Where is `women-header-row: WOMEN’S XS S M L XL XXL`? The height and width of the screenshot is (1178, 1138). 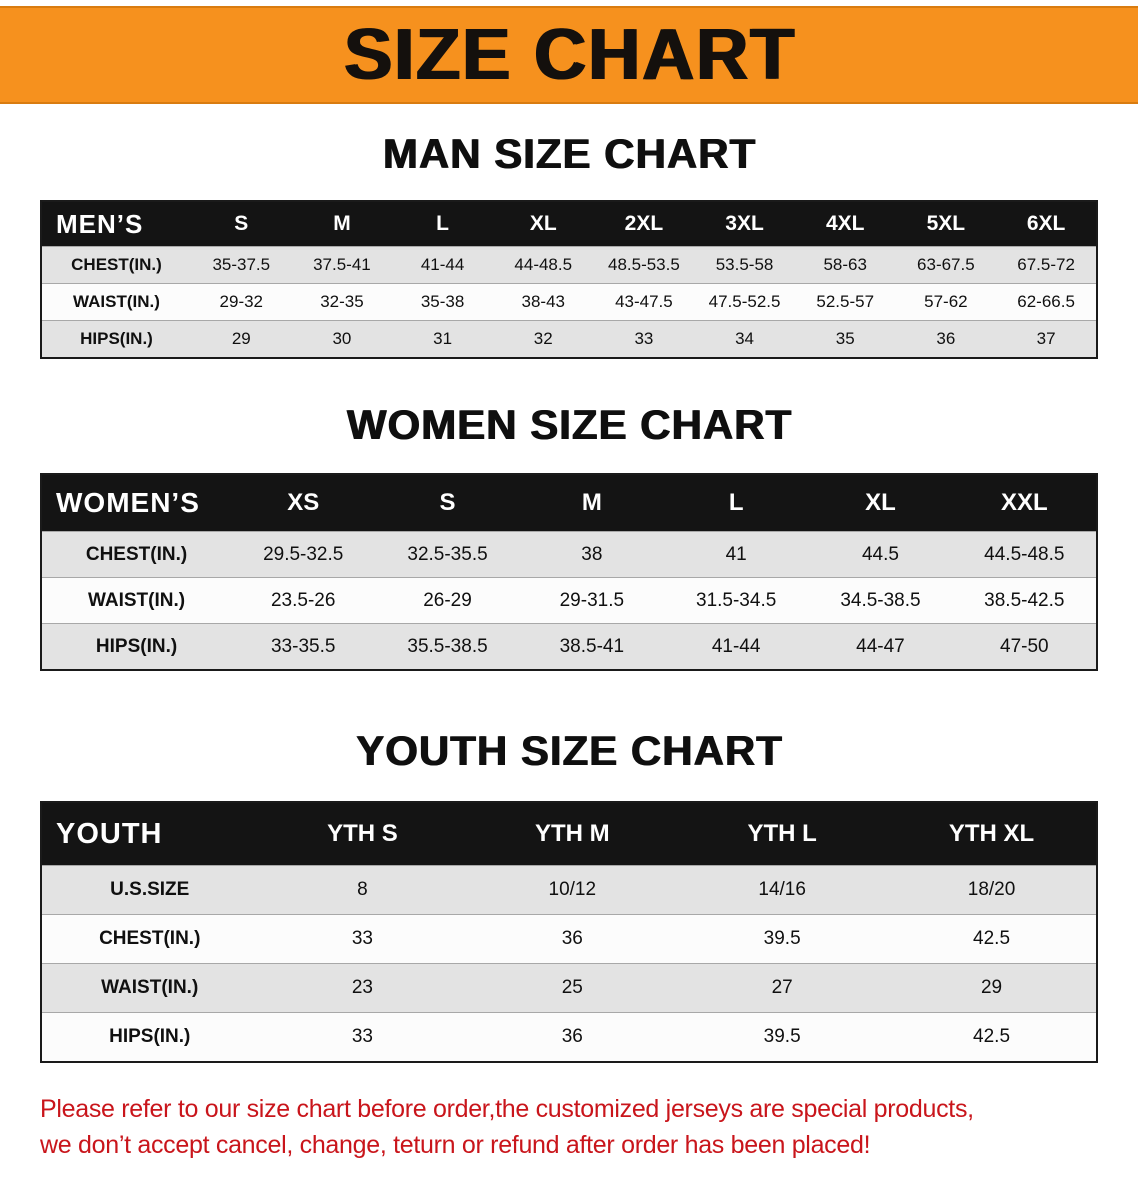 women-header-row: WOMEN’S XS S M L XL XXL is located at coordinates (569, 503).